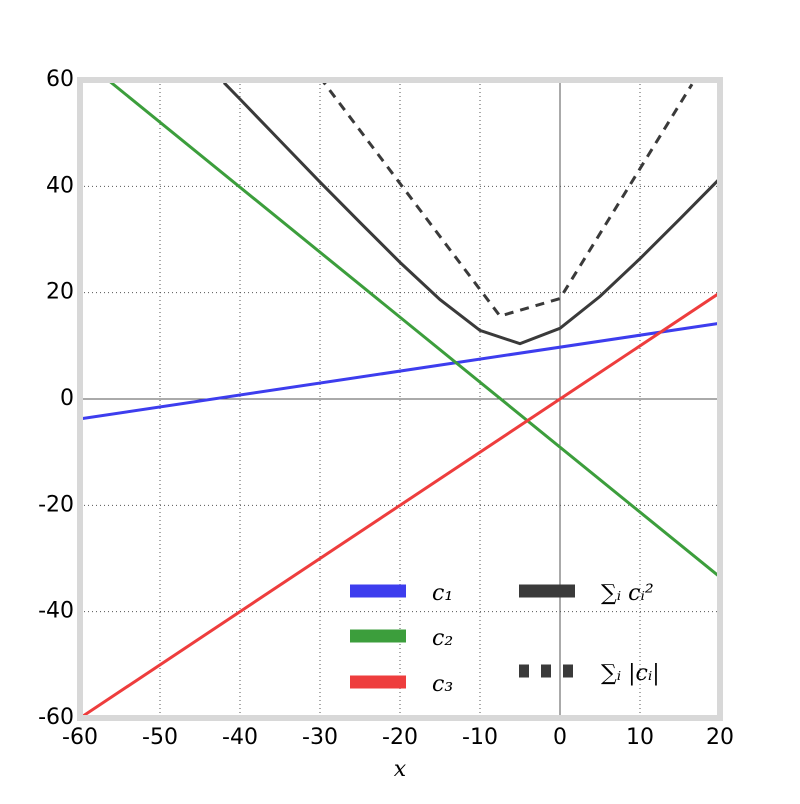  What do you see at coordinates (630, 673) in the screenshot?
I see `legend-label: ∑ᵢ |cᵢ|` at bounding box center [630, 673].